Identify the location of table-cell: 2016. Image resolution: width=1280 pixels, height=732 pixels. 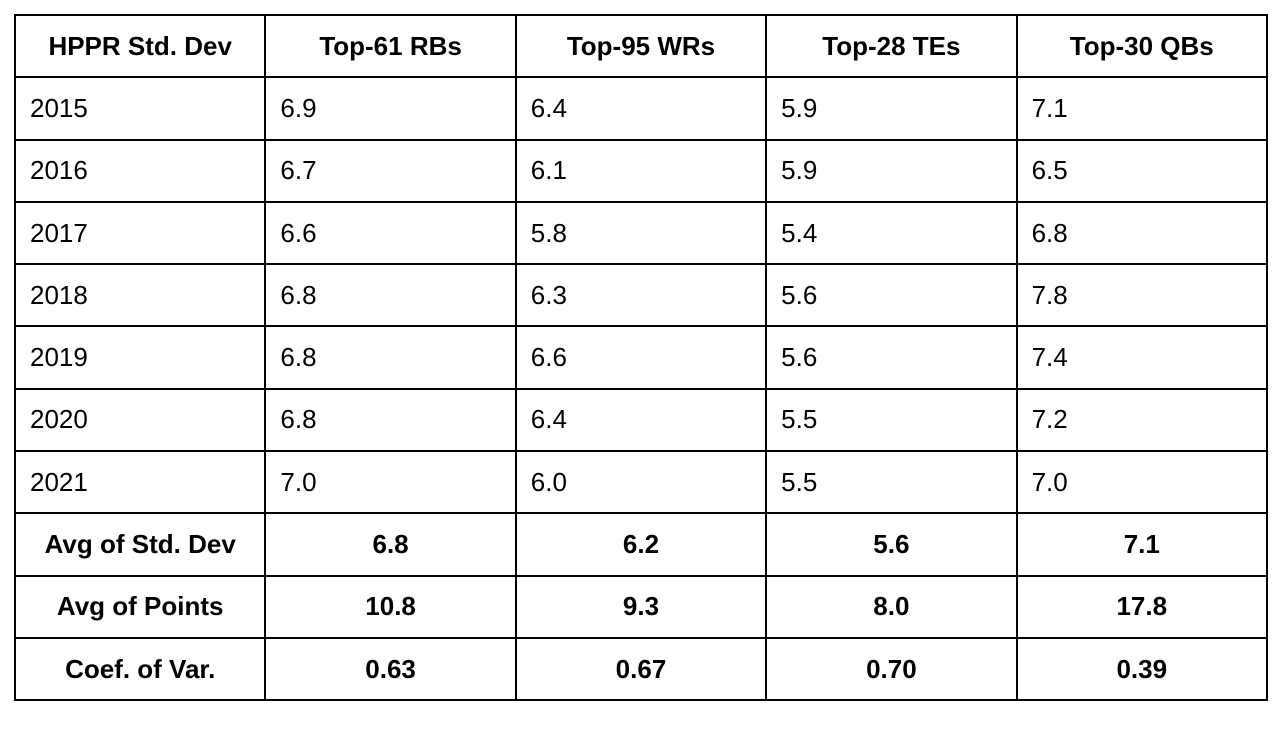
(140, 170).